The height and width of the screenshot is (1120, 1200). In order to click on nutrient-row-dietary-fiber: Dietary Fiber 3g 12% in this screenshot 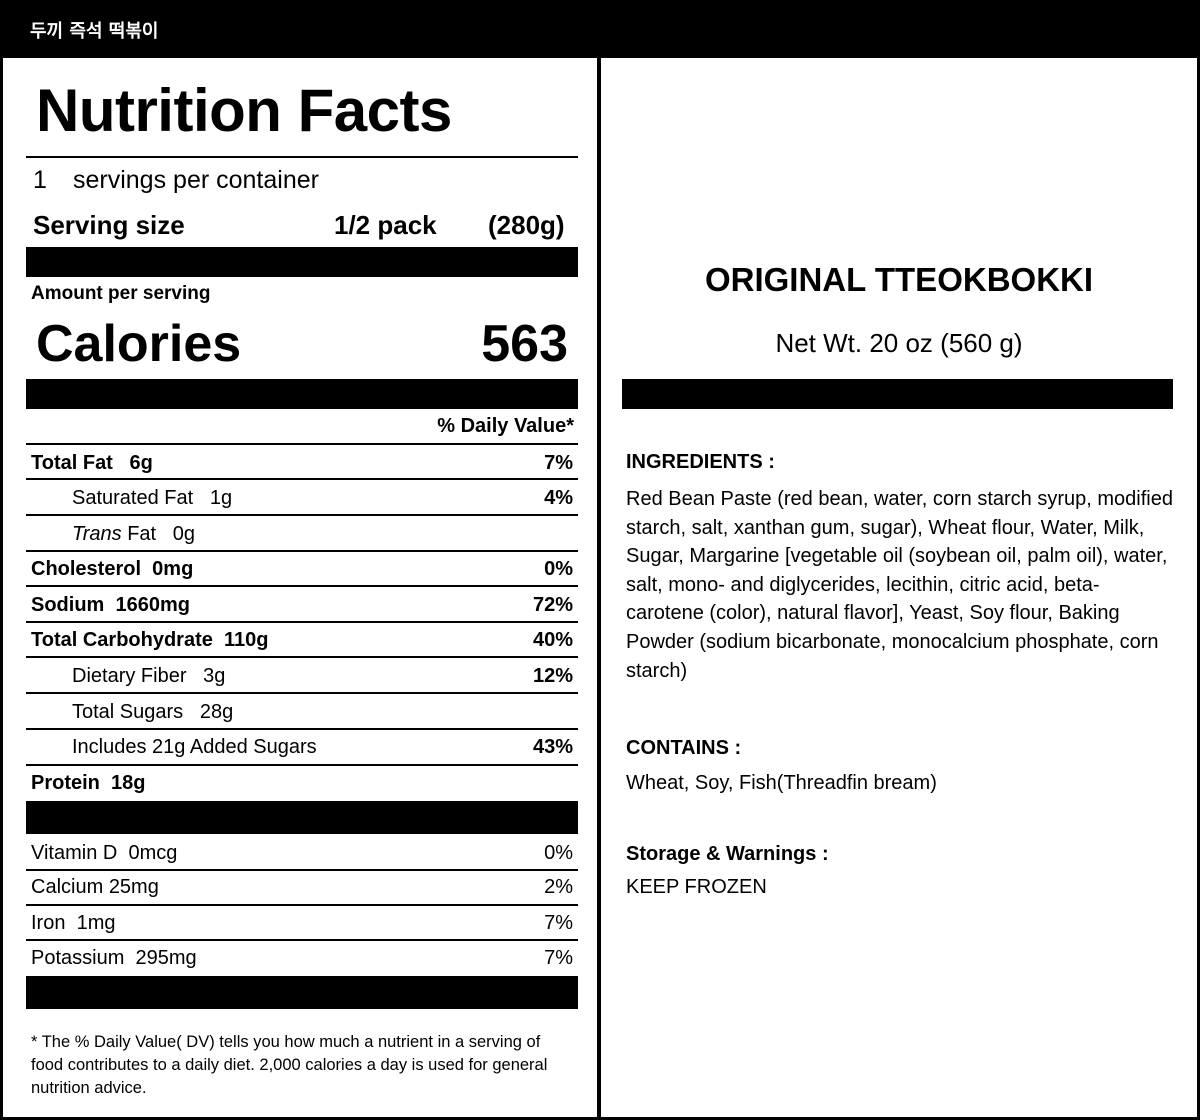, I will do `click(302, 677)`.